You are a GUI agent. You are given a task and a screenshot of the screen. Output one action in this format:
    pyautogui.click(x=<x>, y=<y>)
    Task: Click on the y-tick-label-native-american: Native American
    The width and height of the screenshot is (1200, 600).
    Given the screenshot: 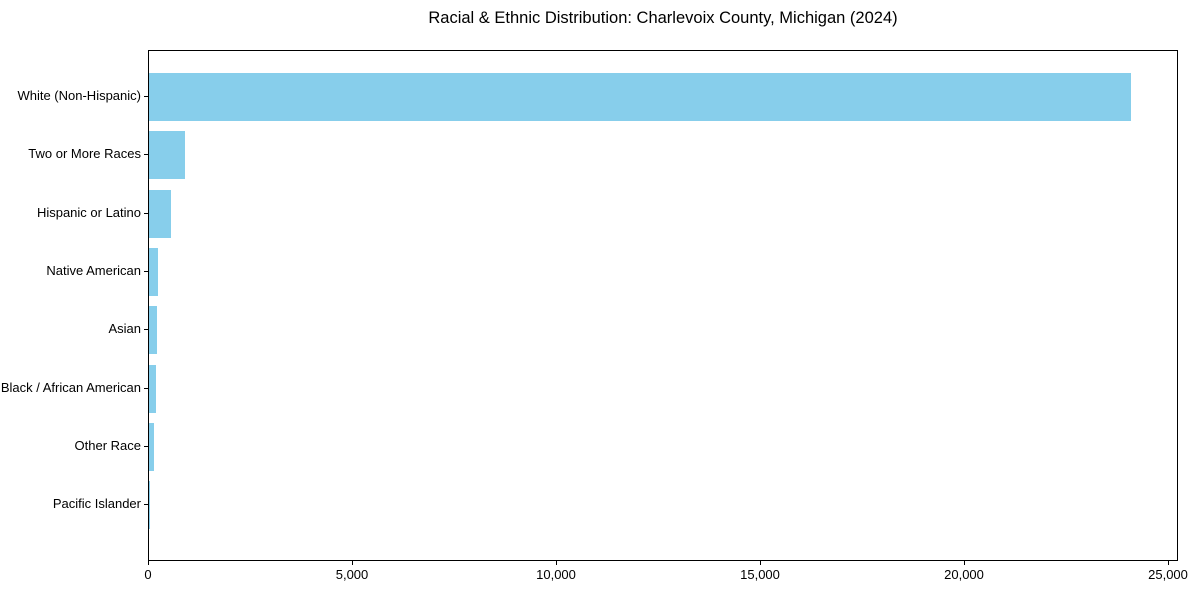 What is the action you would take?
    pyautogui.click(x=93, y=270)
    